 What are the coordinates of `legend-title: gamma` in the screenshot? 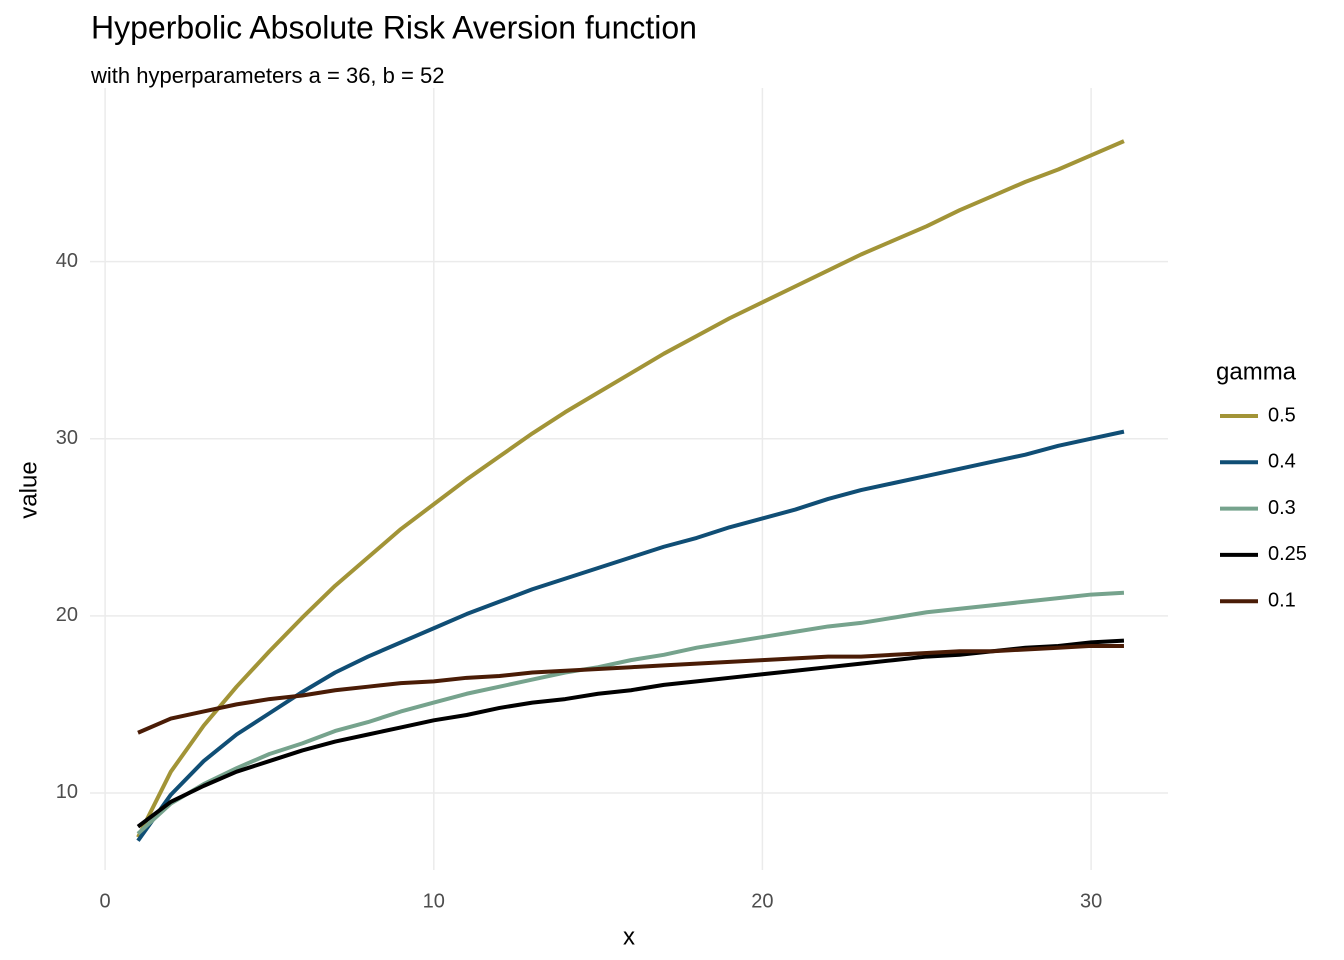 It's located at (1256, 371).